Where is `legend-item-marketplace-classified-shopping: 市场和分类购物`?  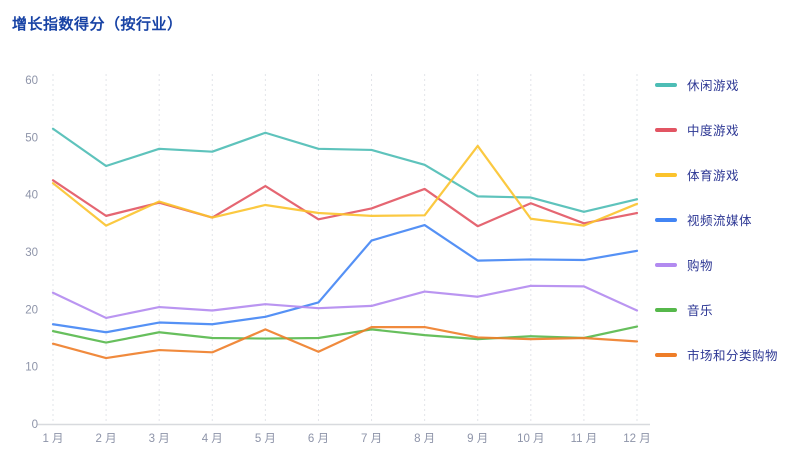
legend-item-marketplace-classified-shopping: 市场和分类购物 is located at coordinates (716, 354).